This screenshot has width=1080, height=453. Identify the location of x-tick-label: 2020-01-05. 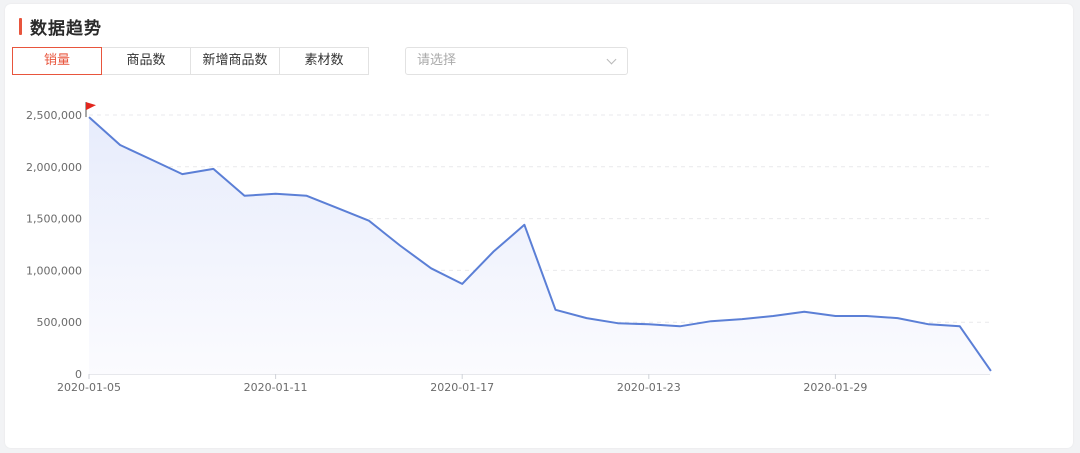
(89, 387).